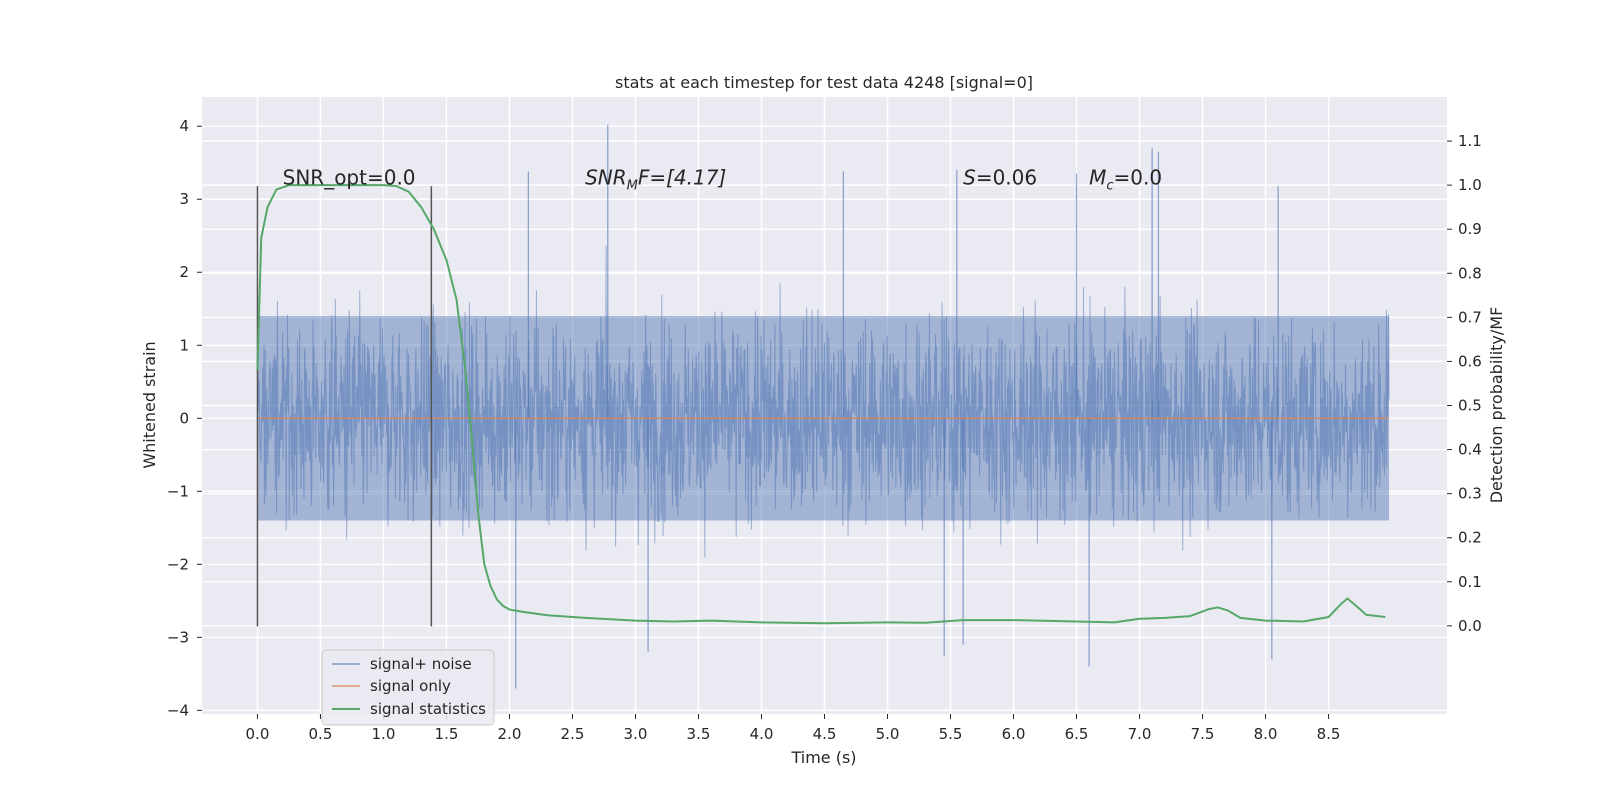 This screenshot has width=1600, height=800. What do you see at coordinates (1125, 180) in the screenshot?
I see `annotation-mc: Mc=0.0` at bounding box center [1125, 180].